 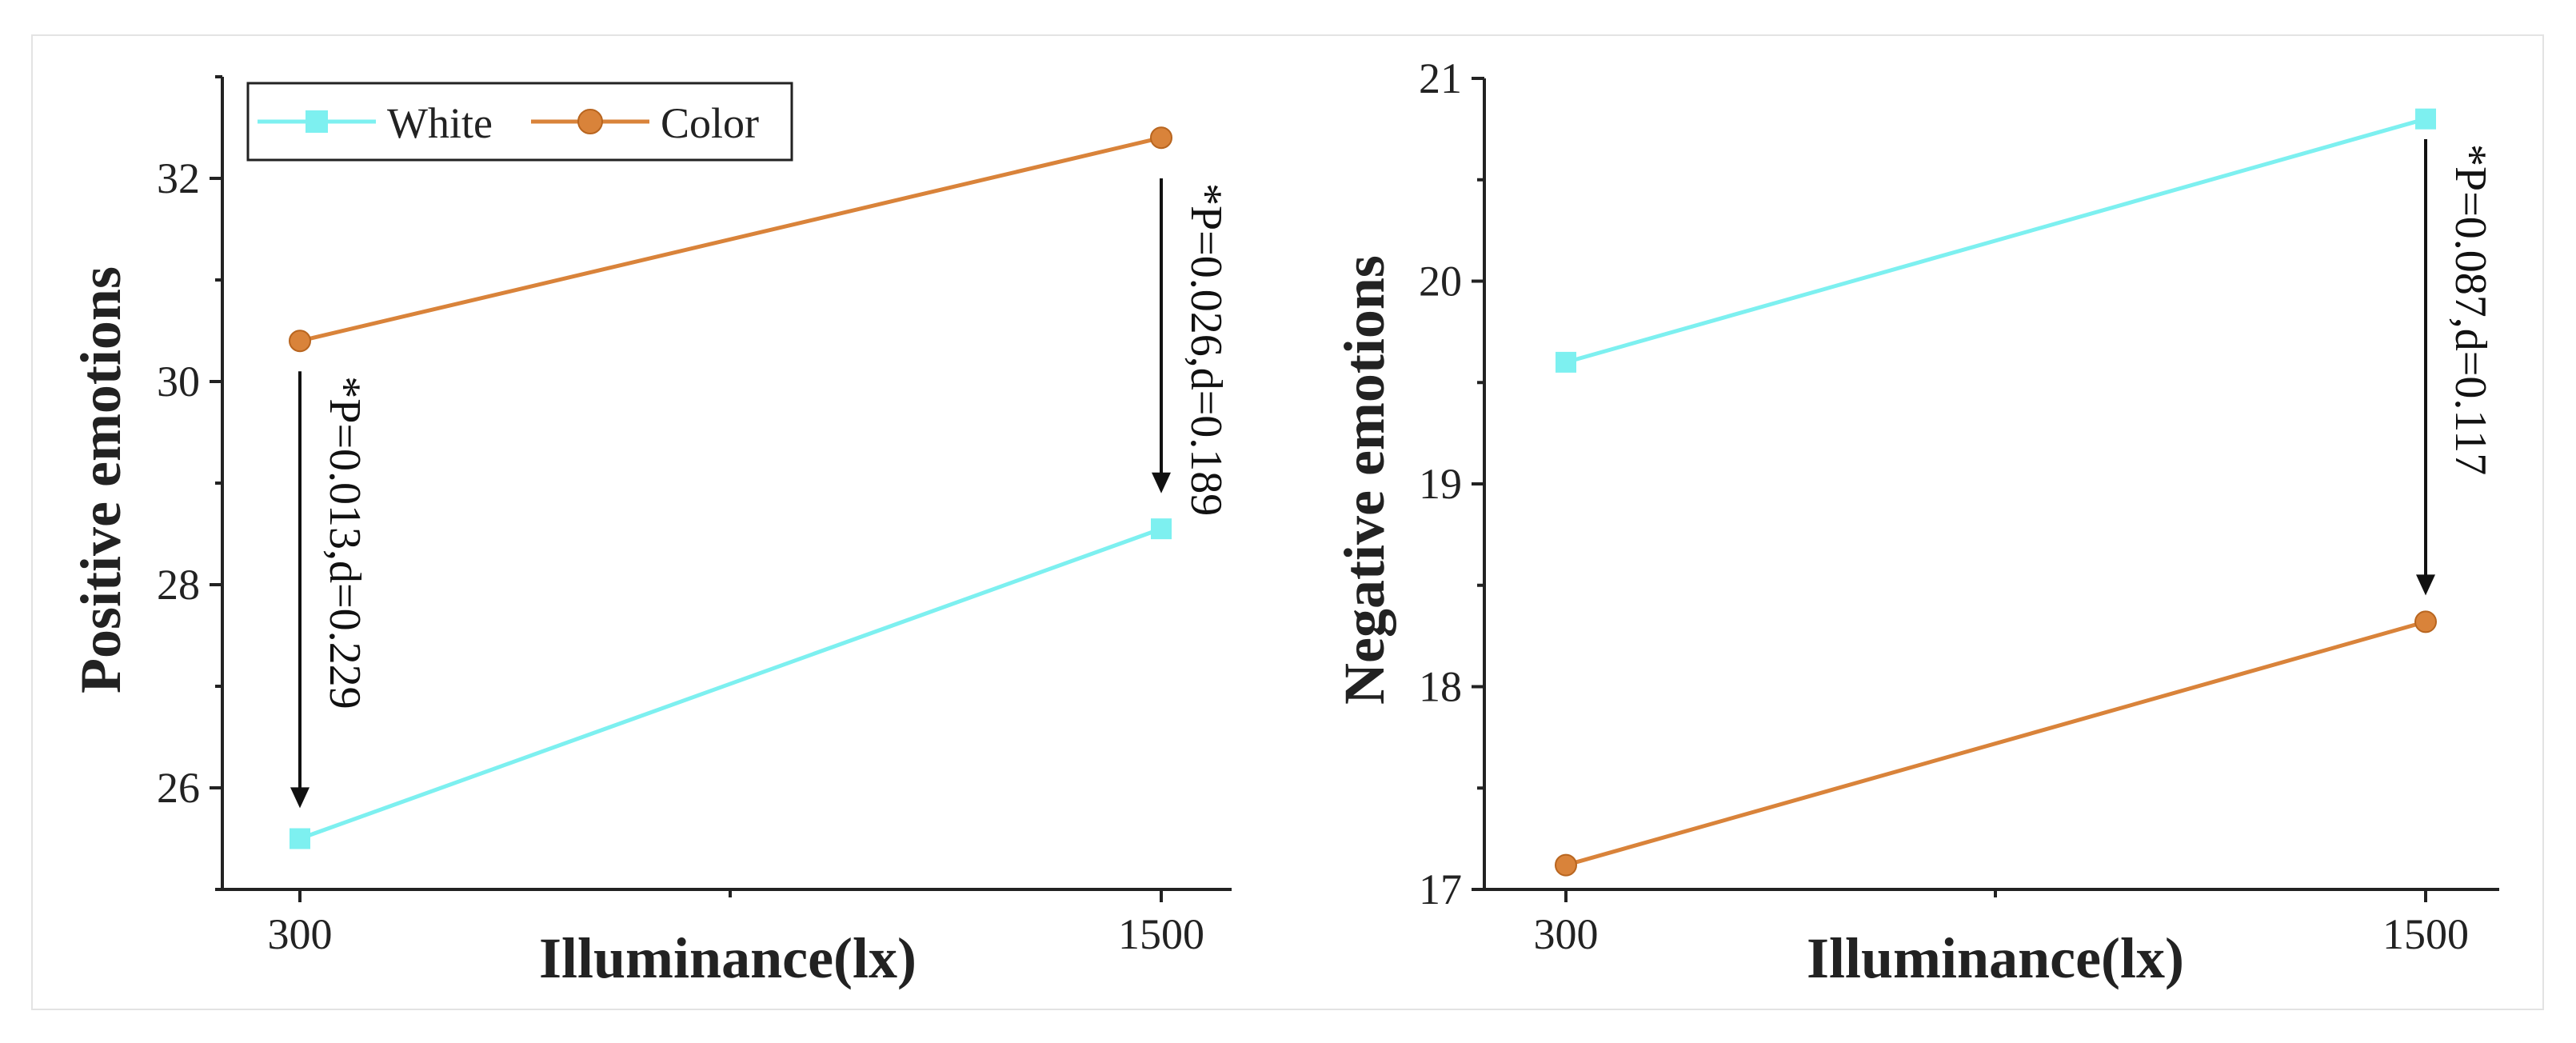 I want to click on legend: White Color, so click(x=519, y=122).